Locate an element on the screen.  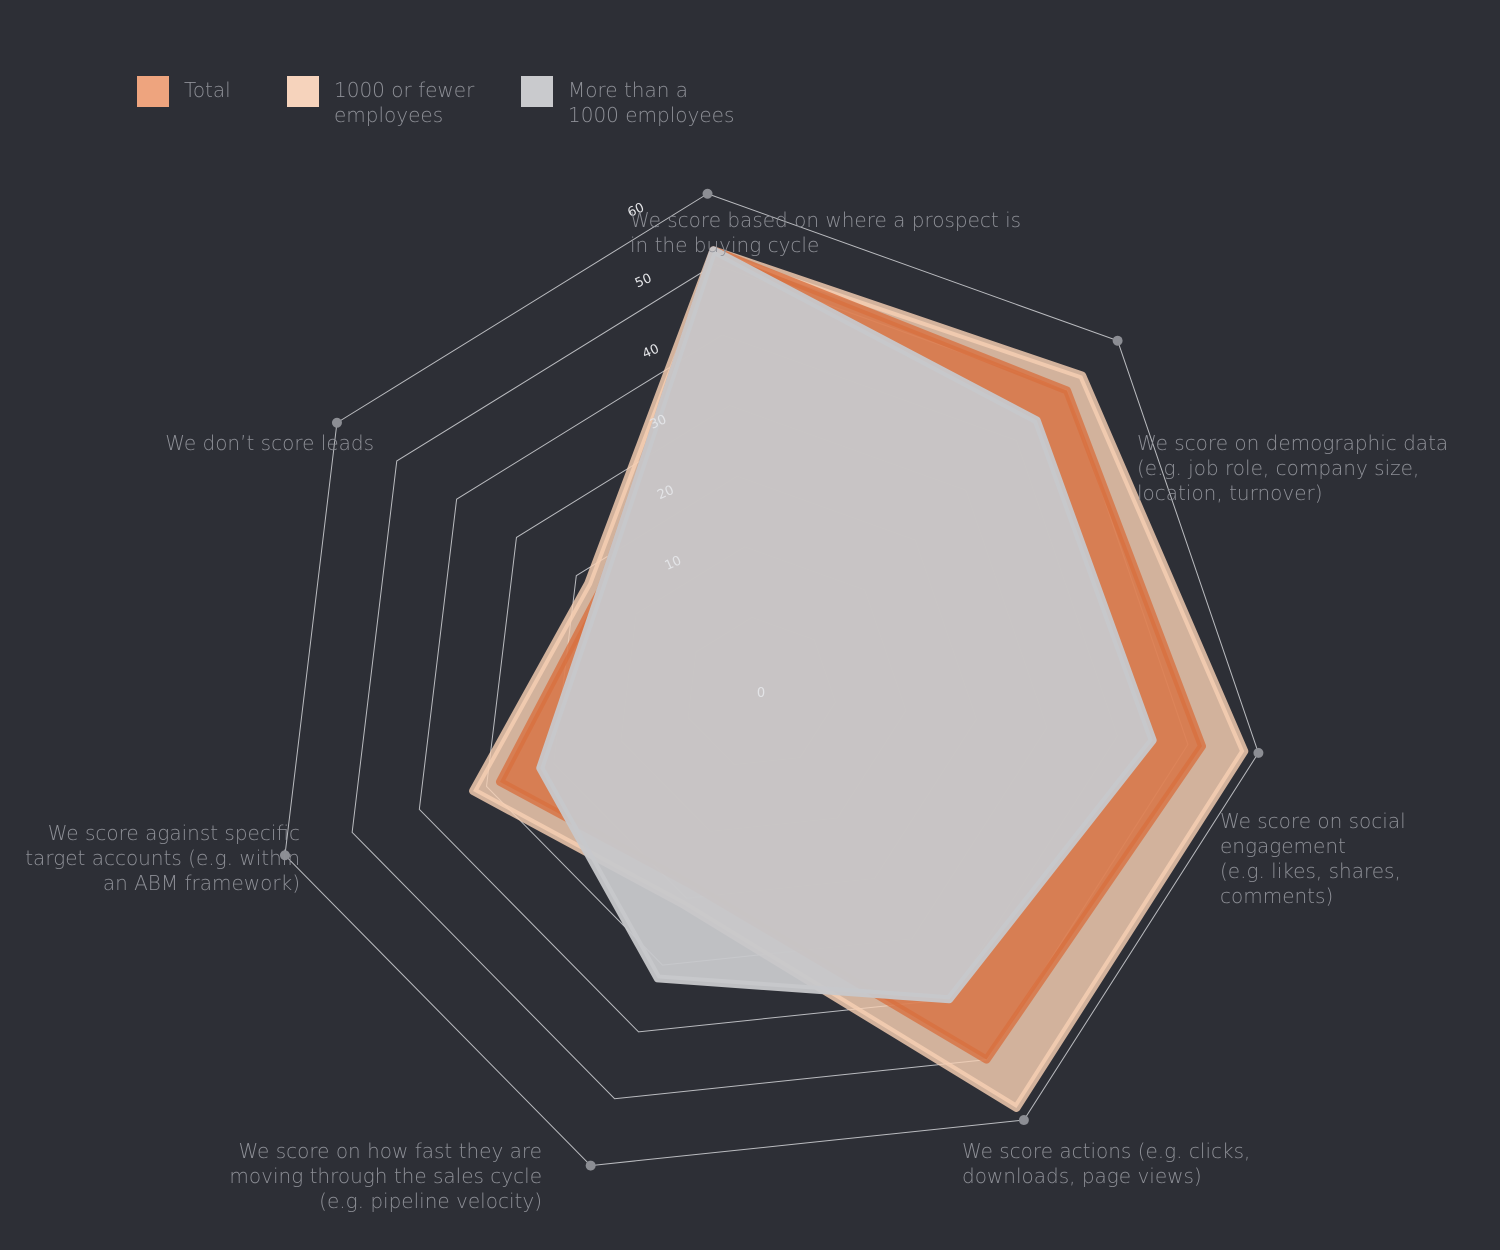
tick-label: 40 is located at coordinates (650, 352).